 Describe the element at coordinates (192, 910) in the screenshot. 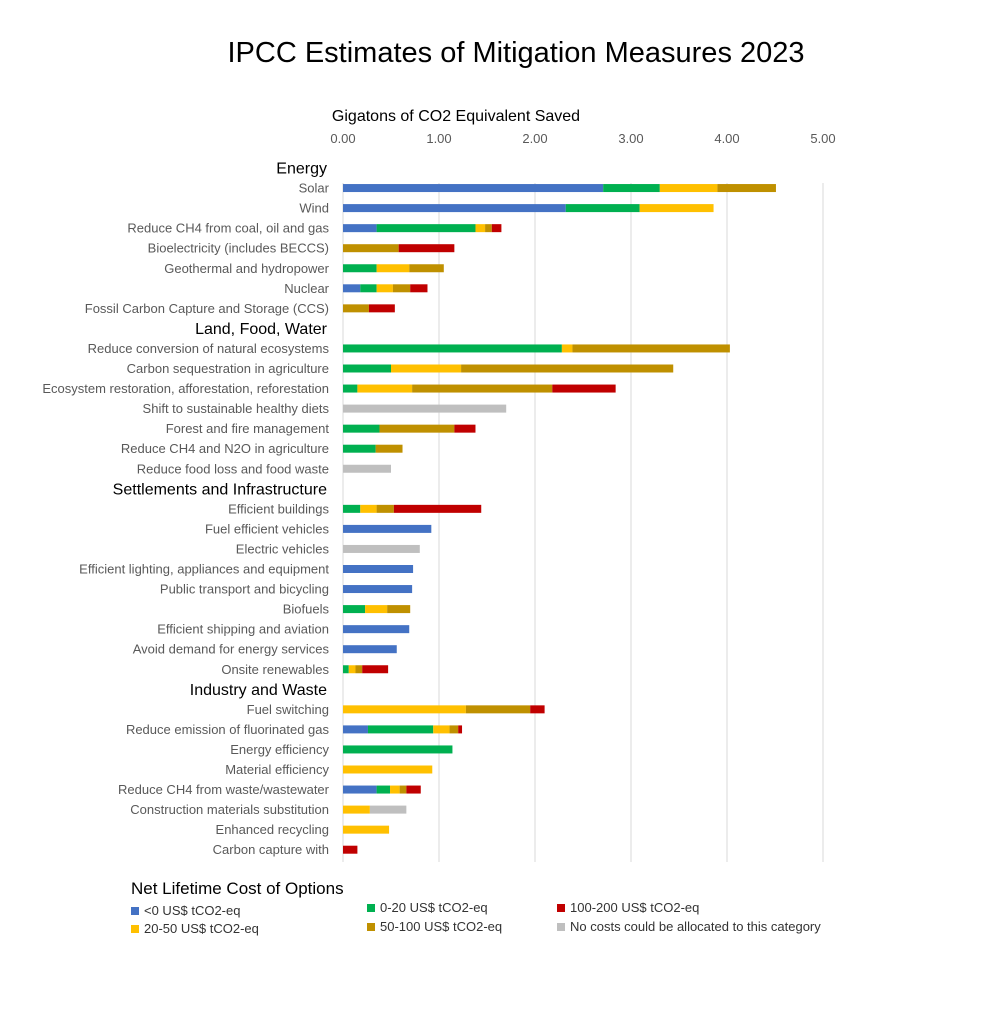

I see `legend-label-c0: <0 US$ tCO2-eq` at that location.